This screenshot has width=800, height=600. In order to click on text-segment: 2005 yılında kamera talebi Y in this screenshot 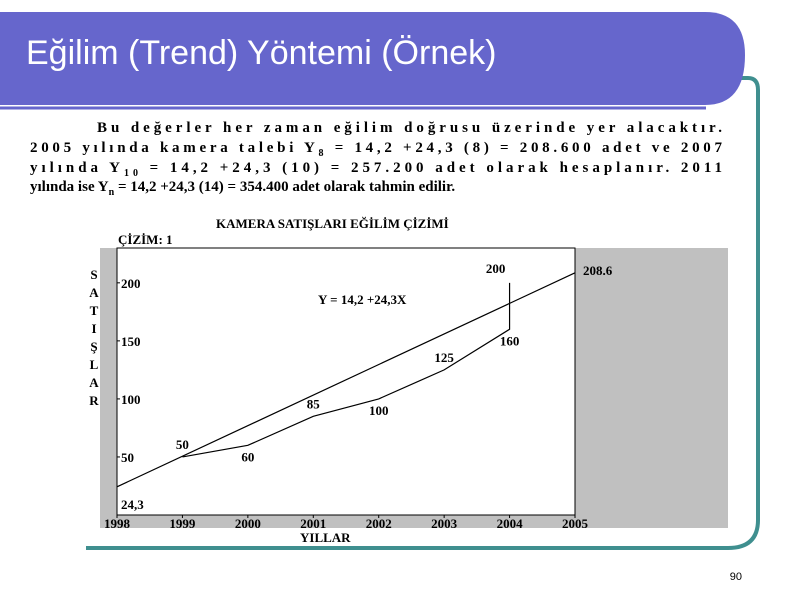, I will do `click(172, 148)`.